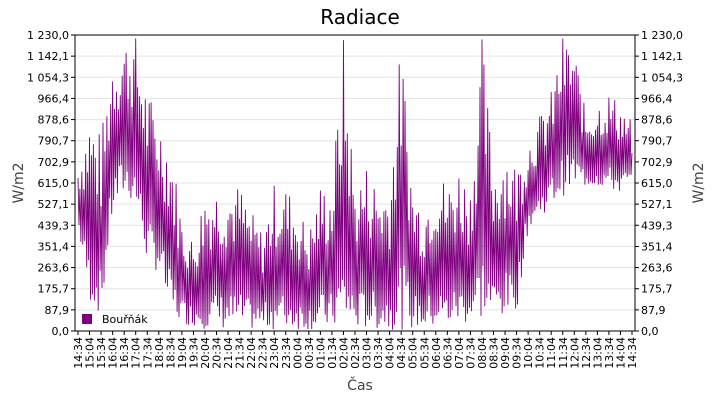 The image size is (720, 400). What do you see at coordinates (263, 353) in the screenshot?
I see `x-tick-label: 22:34` at bounding box center [263, 353].